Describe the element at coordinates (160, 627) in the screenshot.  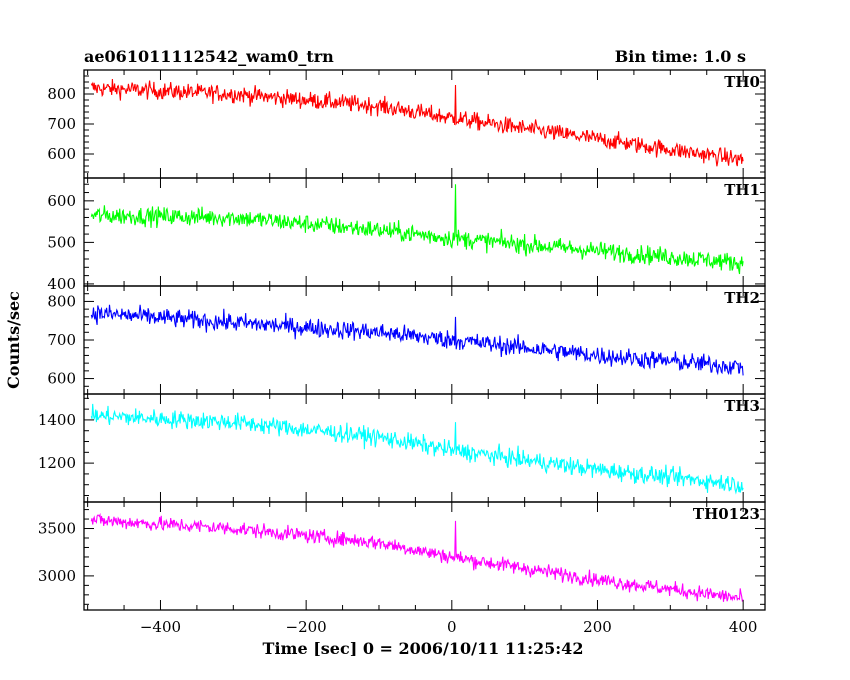
I see `x-tick-label: −400` at that location.